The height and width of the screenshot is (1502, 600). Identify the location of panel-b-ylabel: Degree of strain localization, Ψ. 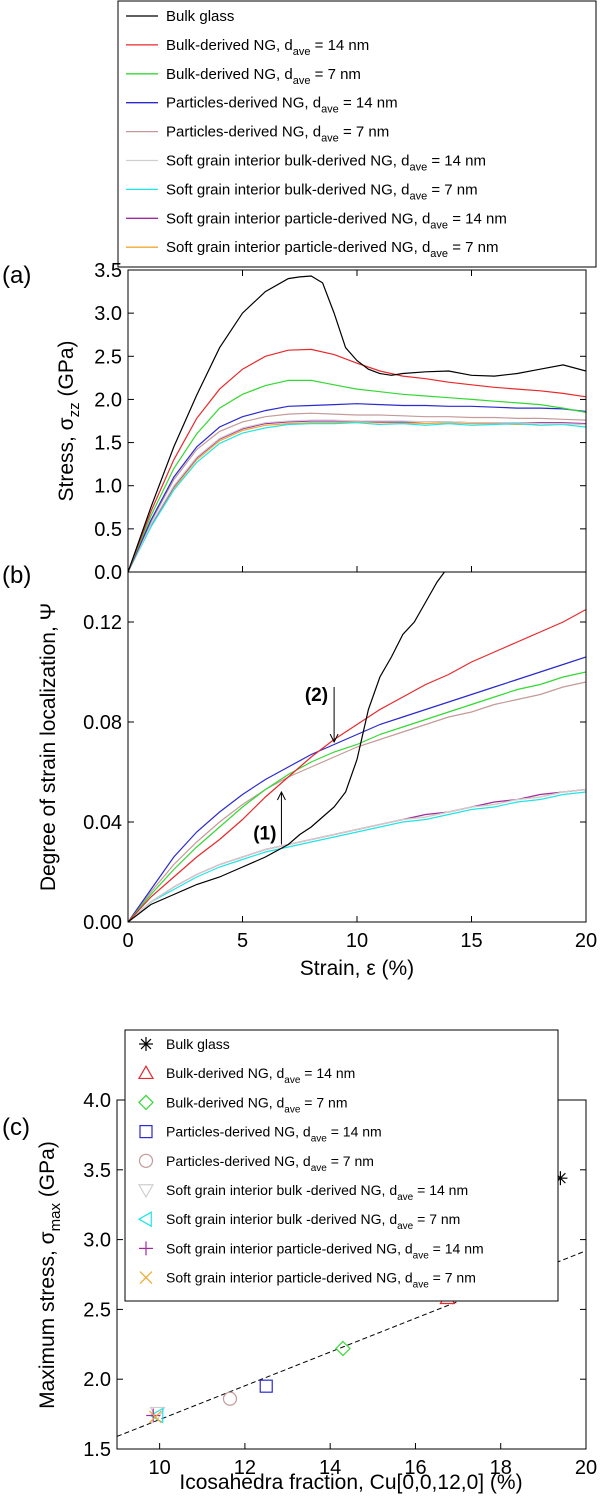
(48, 747).